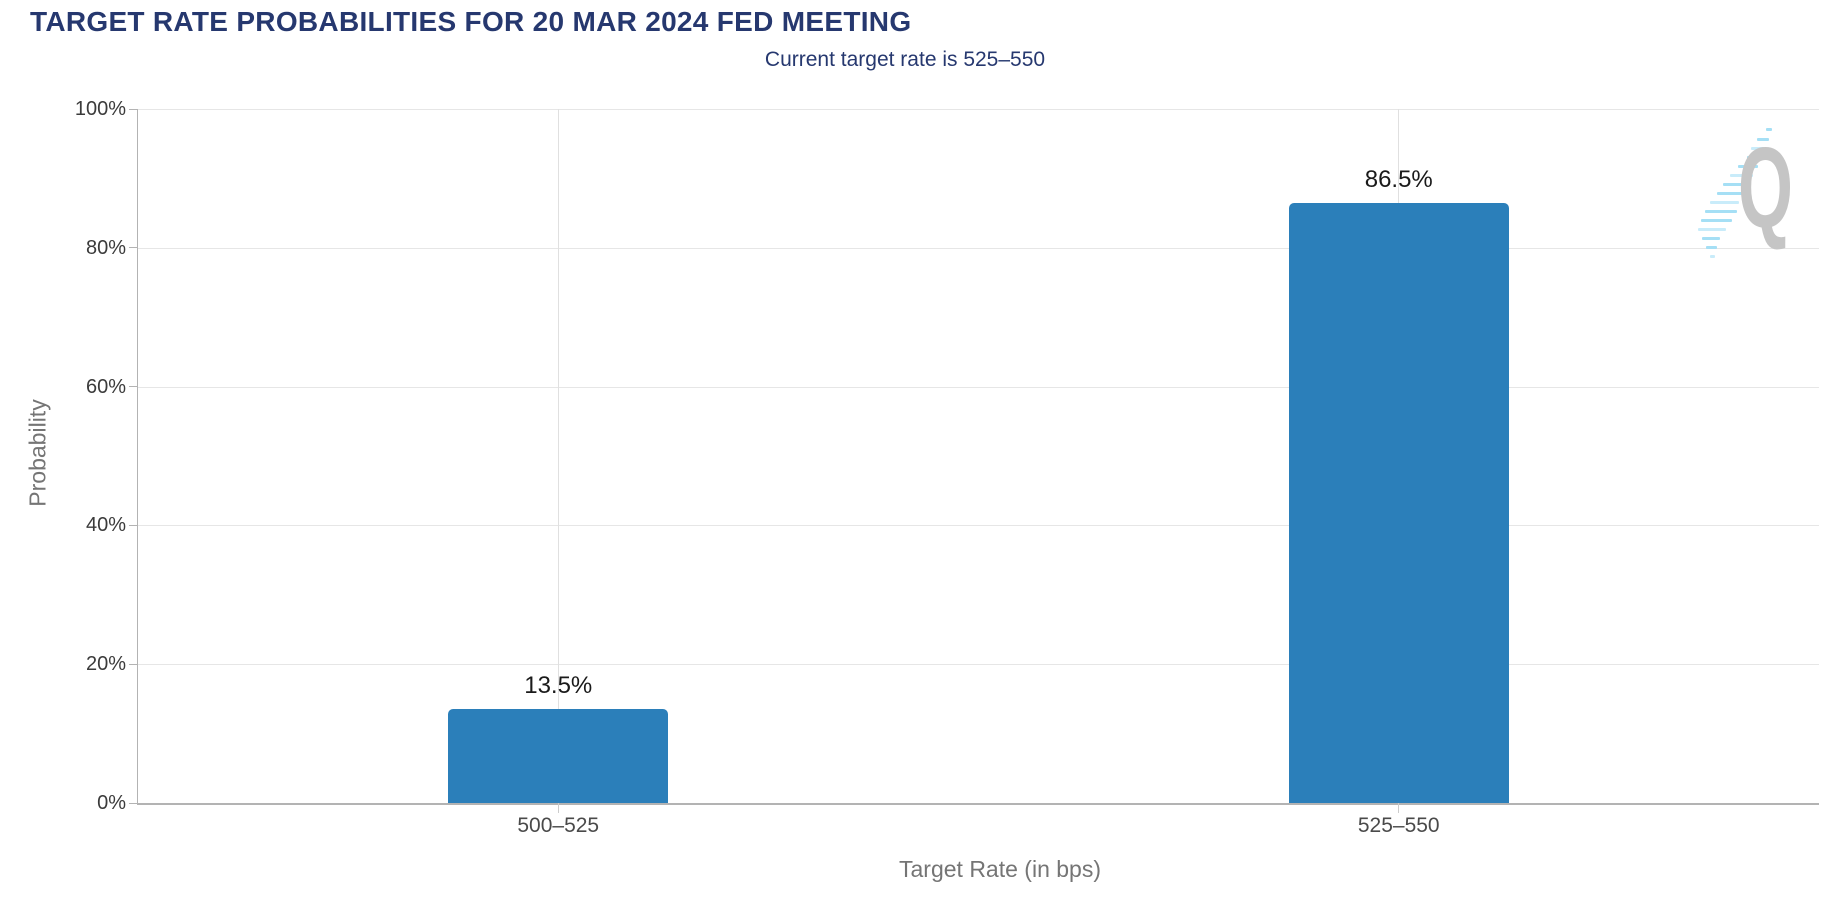  I want to click on bar-value-label: 86.5%, so click(1398, 179).